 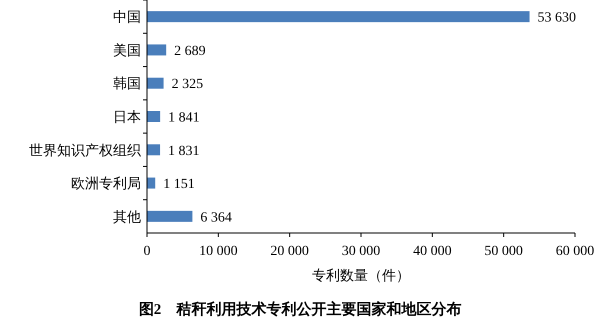 What do you see at coordinates (218, 251) in the screenshot?
I see `x-tick-label: 10 000` at bounding box center [218, 251].